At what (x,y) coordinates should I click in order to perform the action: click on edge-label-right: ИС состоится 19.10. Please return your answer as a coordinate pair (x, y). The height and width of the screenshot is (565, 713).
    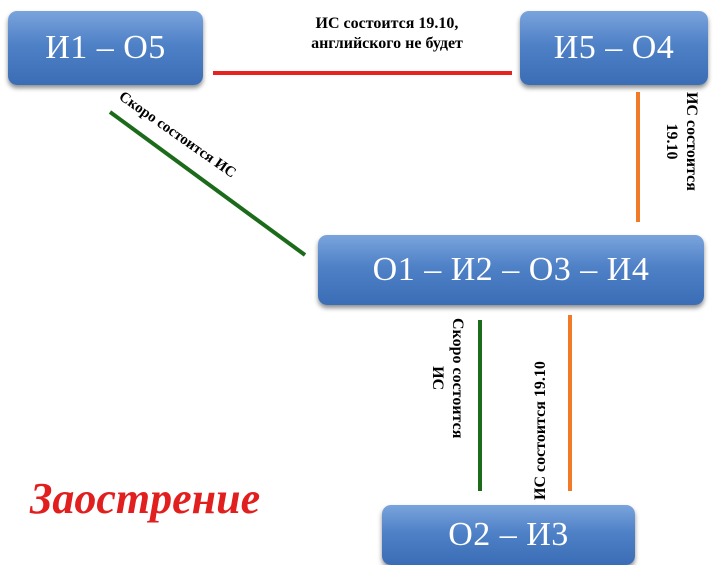
    Looking at the image, I should click on (681, 141).